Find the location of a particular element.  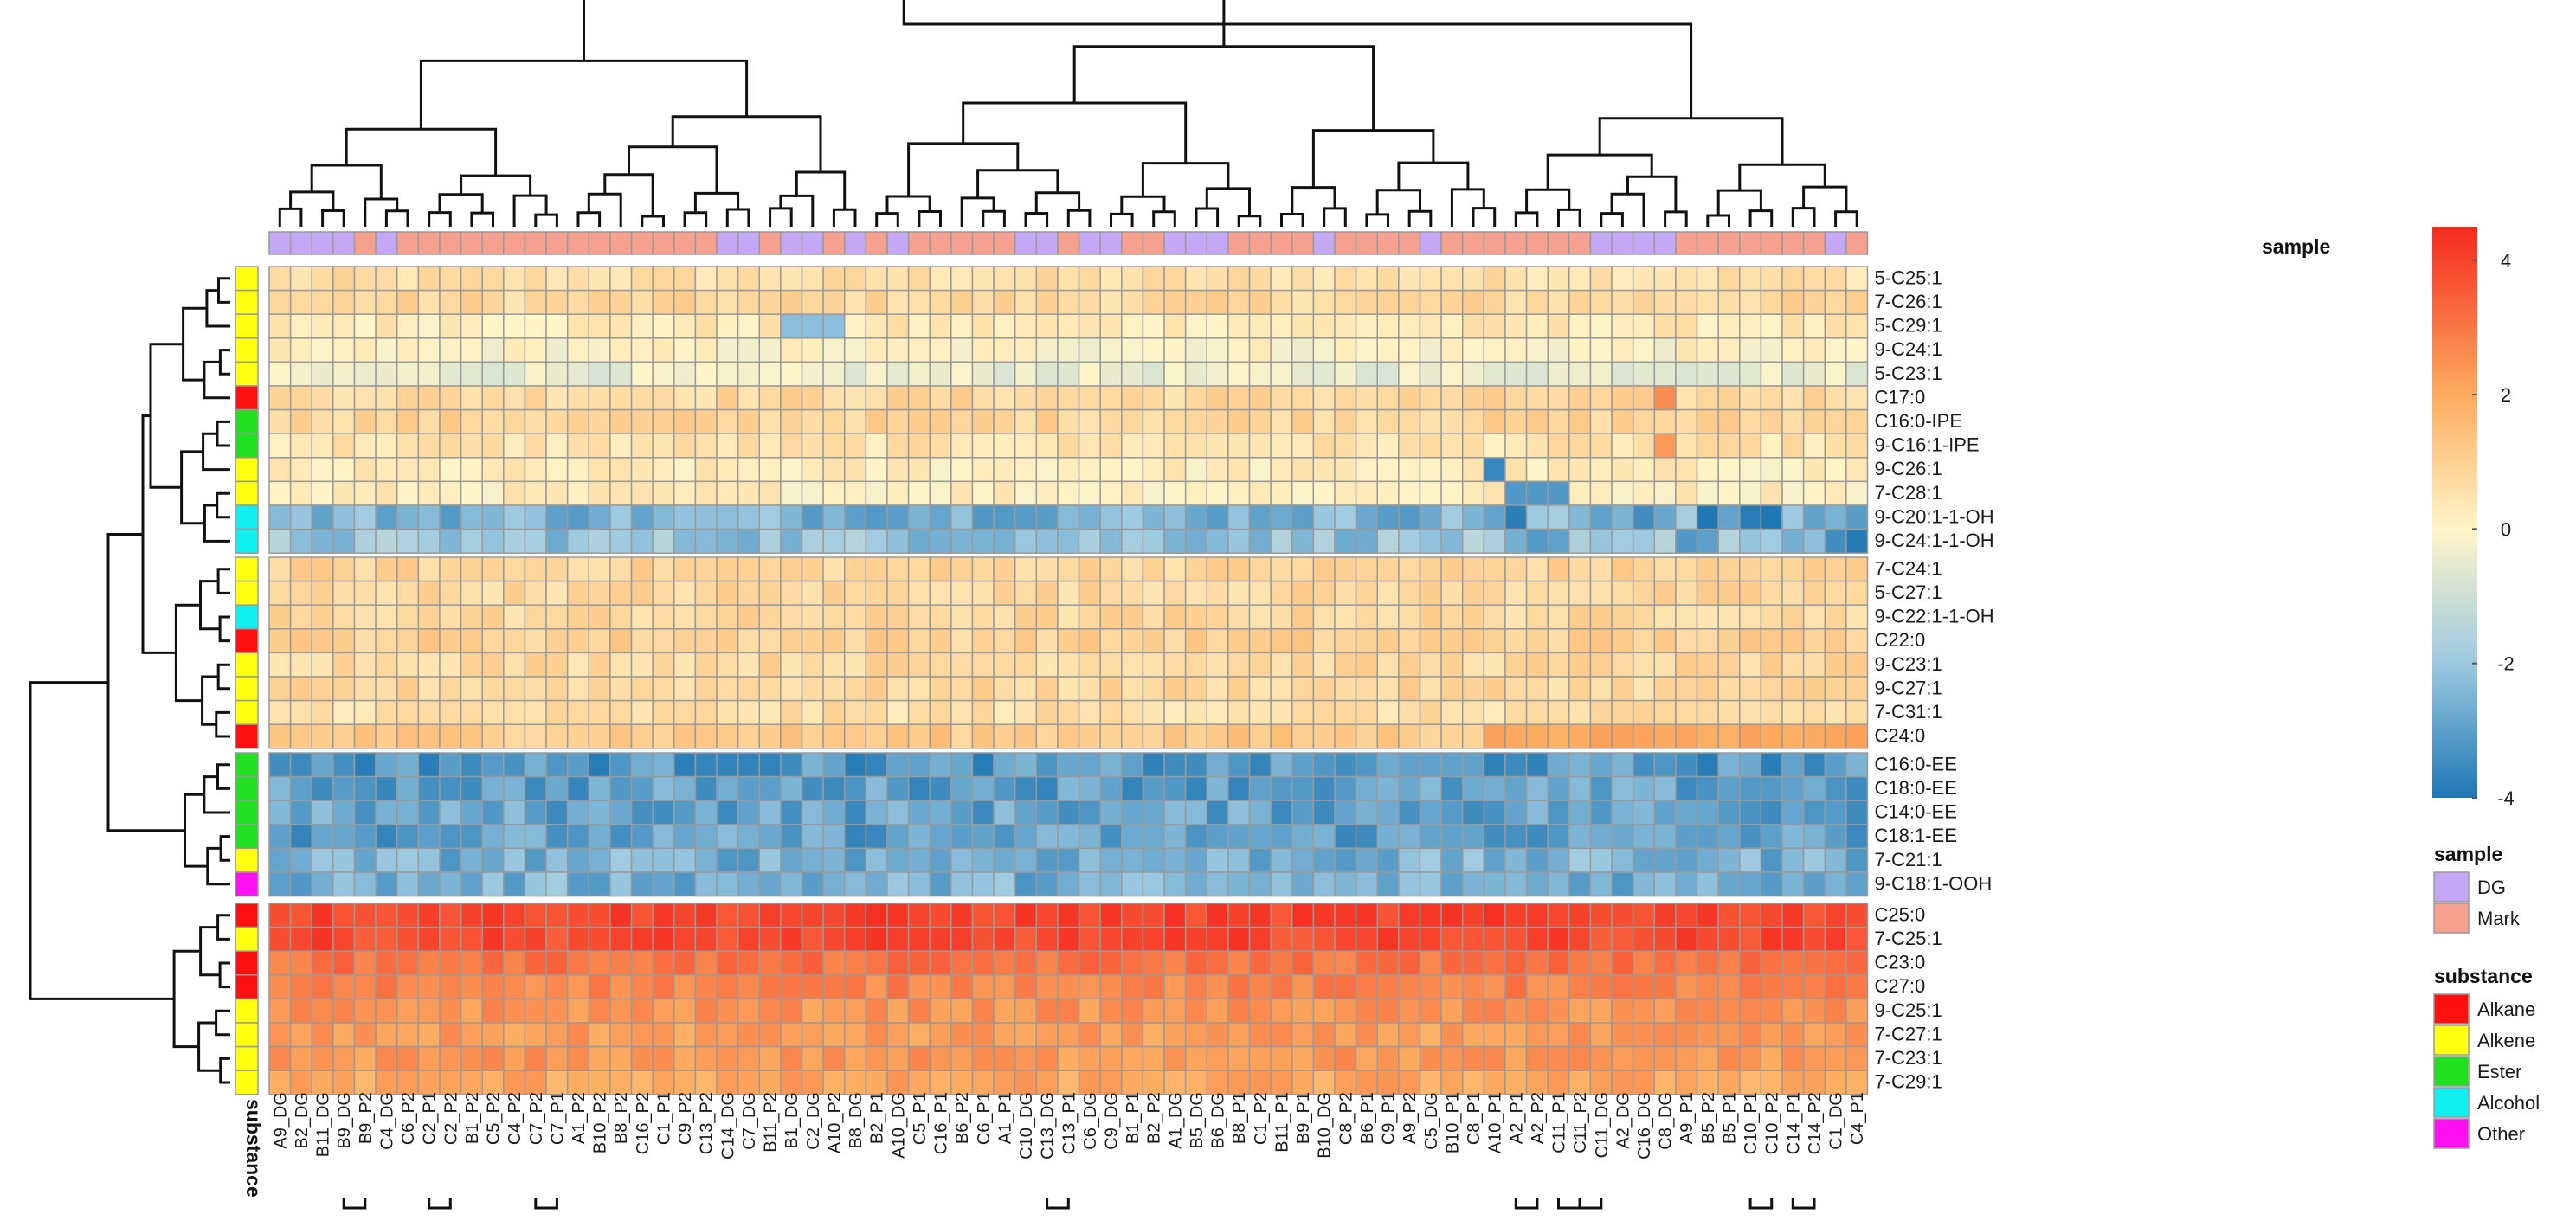

label-bracket is located at coordinates (1590, 1204).